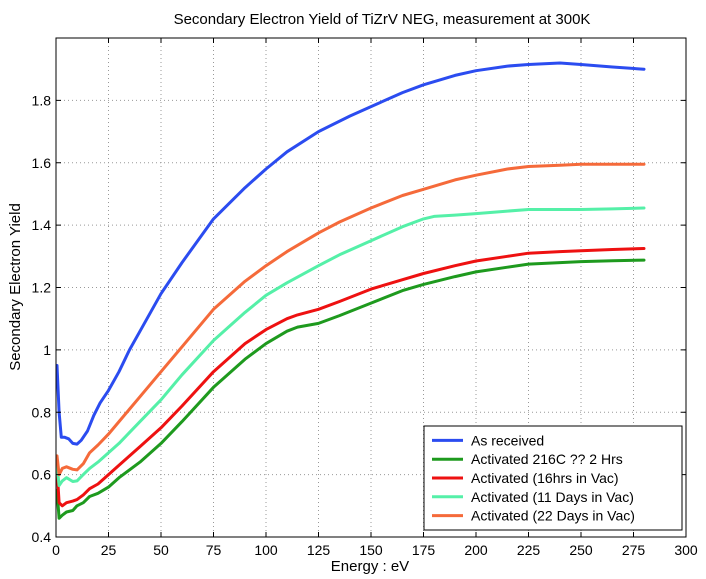  Describe the element at coordinates (581, 550) in the screenshot. I see `x-tick-label: 250` at that location.